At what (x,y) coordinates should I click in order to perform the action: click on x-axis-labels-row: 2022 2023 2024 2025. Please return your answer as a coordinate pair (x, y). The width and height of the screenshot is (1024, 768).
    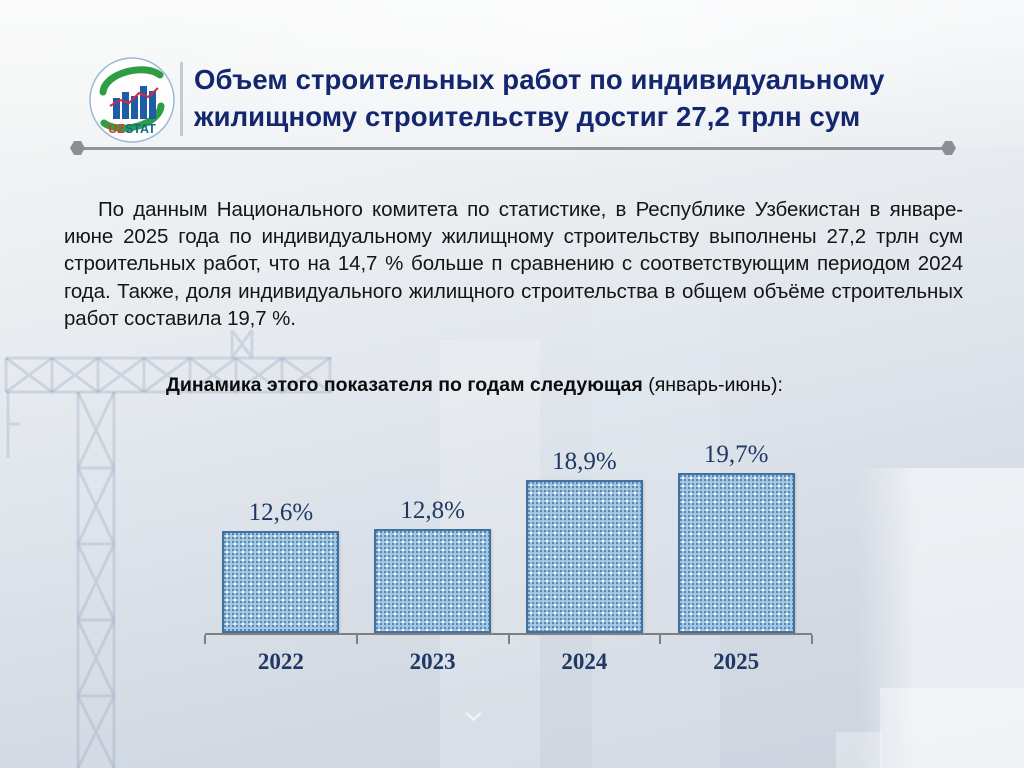
    Looking at the image, I should click on (508, 662).